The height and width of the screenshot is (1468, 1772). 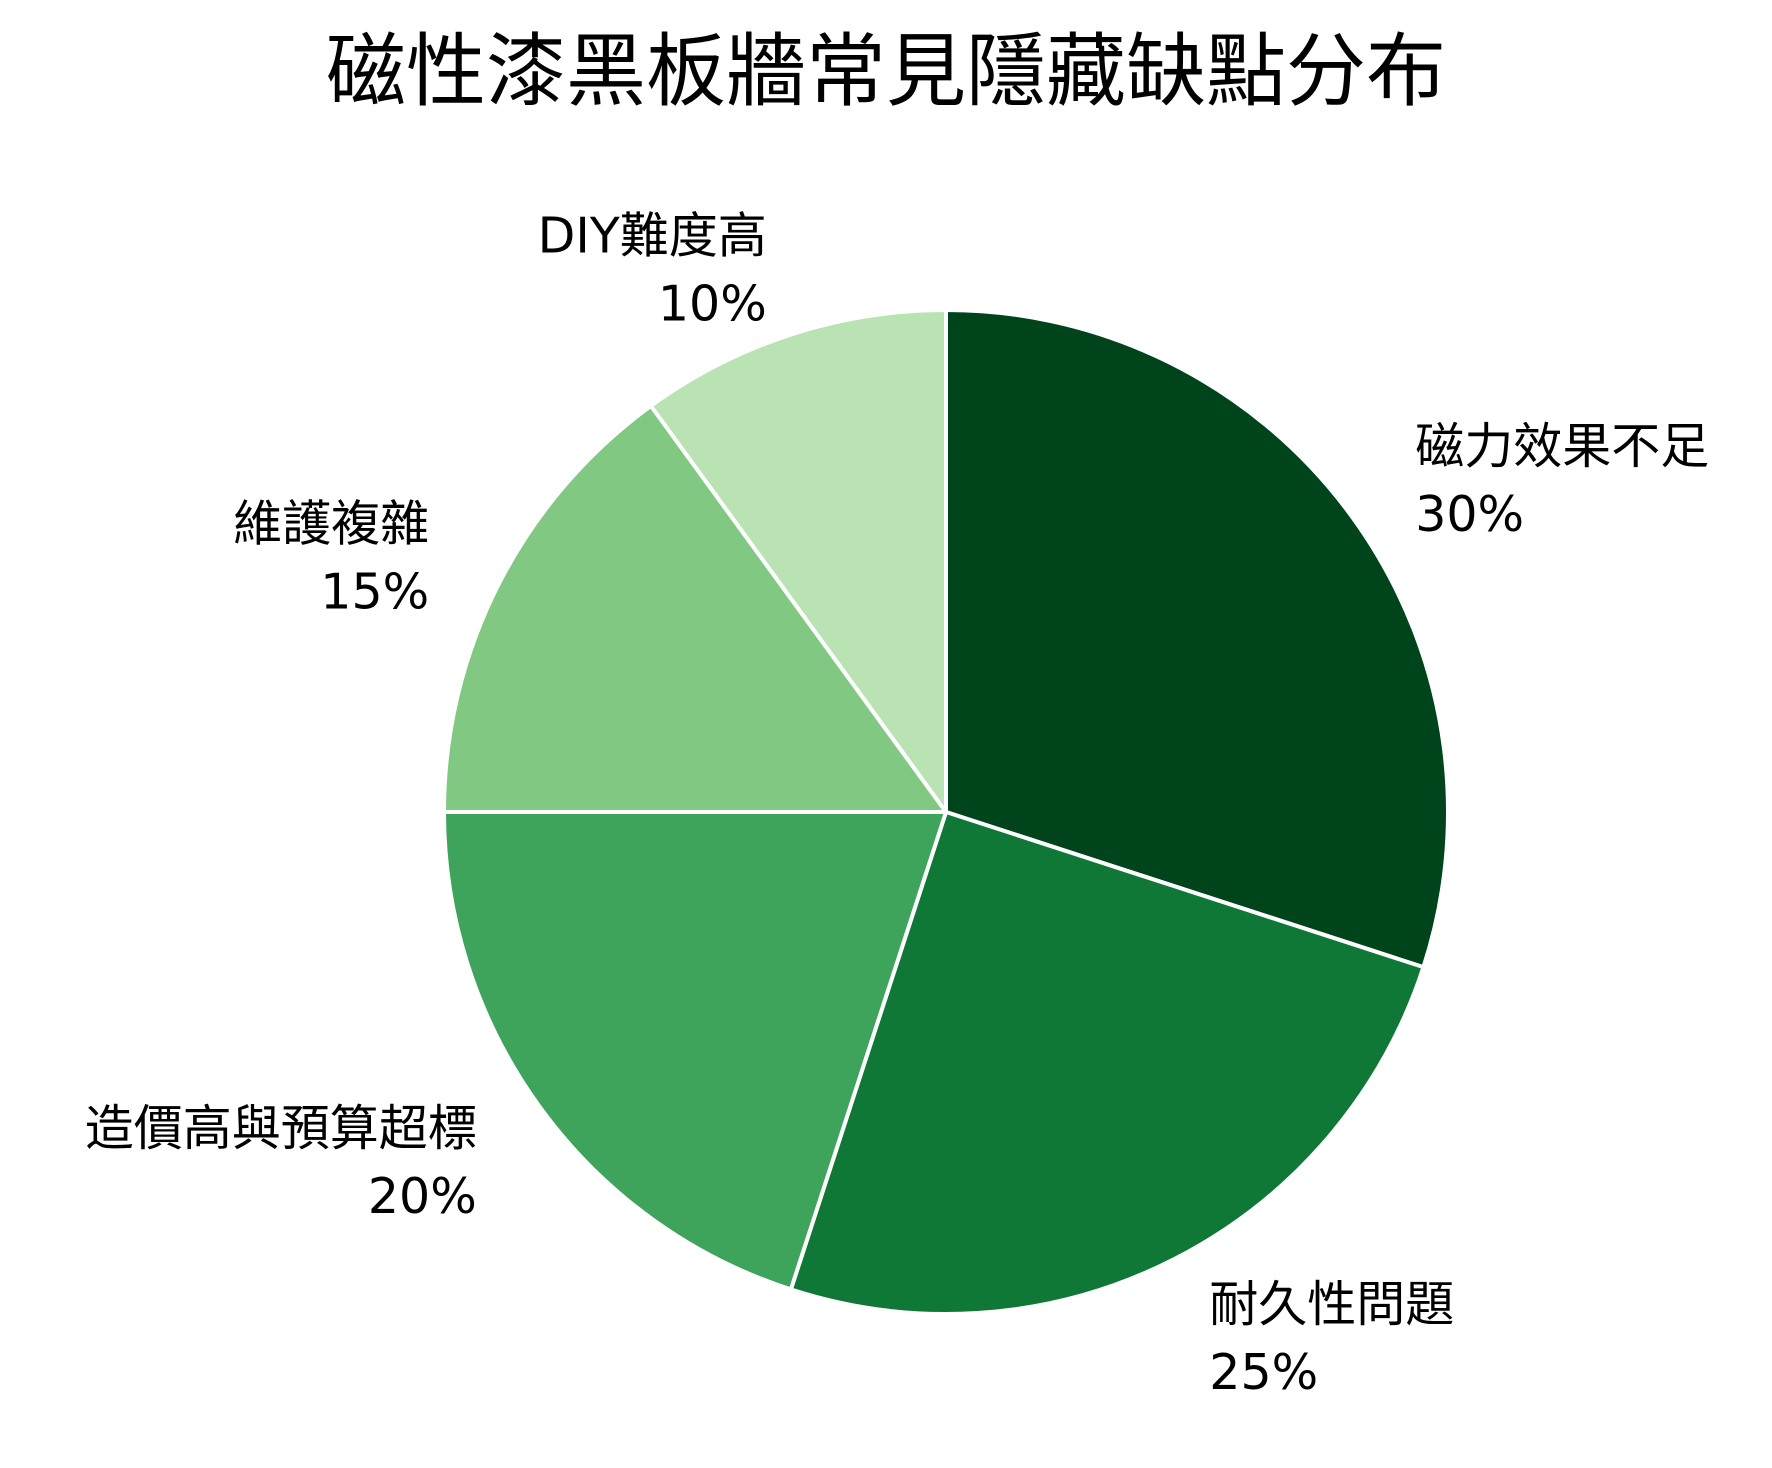 I want to click on slice-category-4: DIY難度高, so click(x=652, y=235).